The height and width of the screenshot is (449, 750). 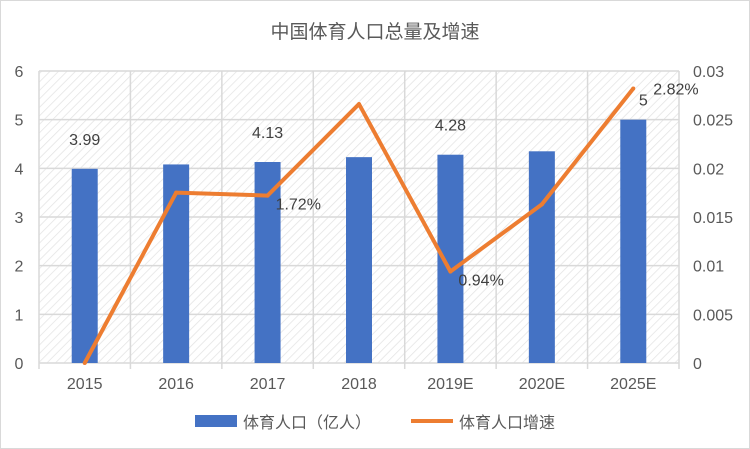 I want to click on y-right-tick-label: 0.03, so click(x=708, y=72).